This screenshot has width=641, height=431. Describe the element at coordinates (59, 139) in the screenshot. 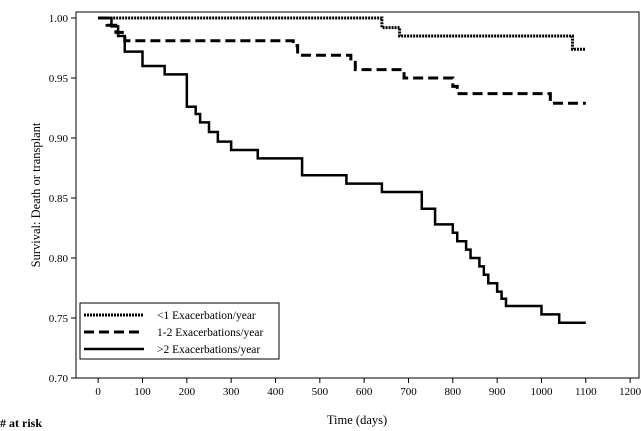

I see `y-tick-label: 0.90` at that location.